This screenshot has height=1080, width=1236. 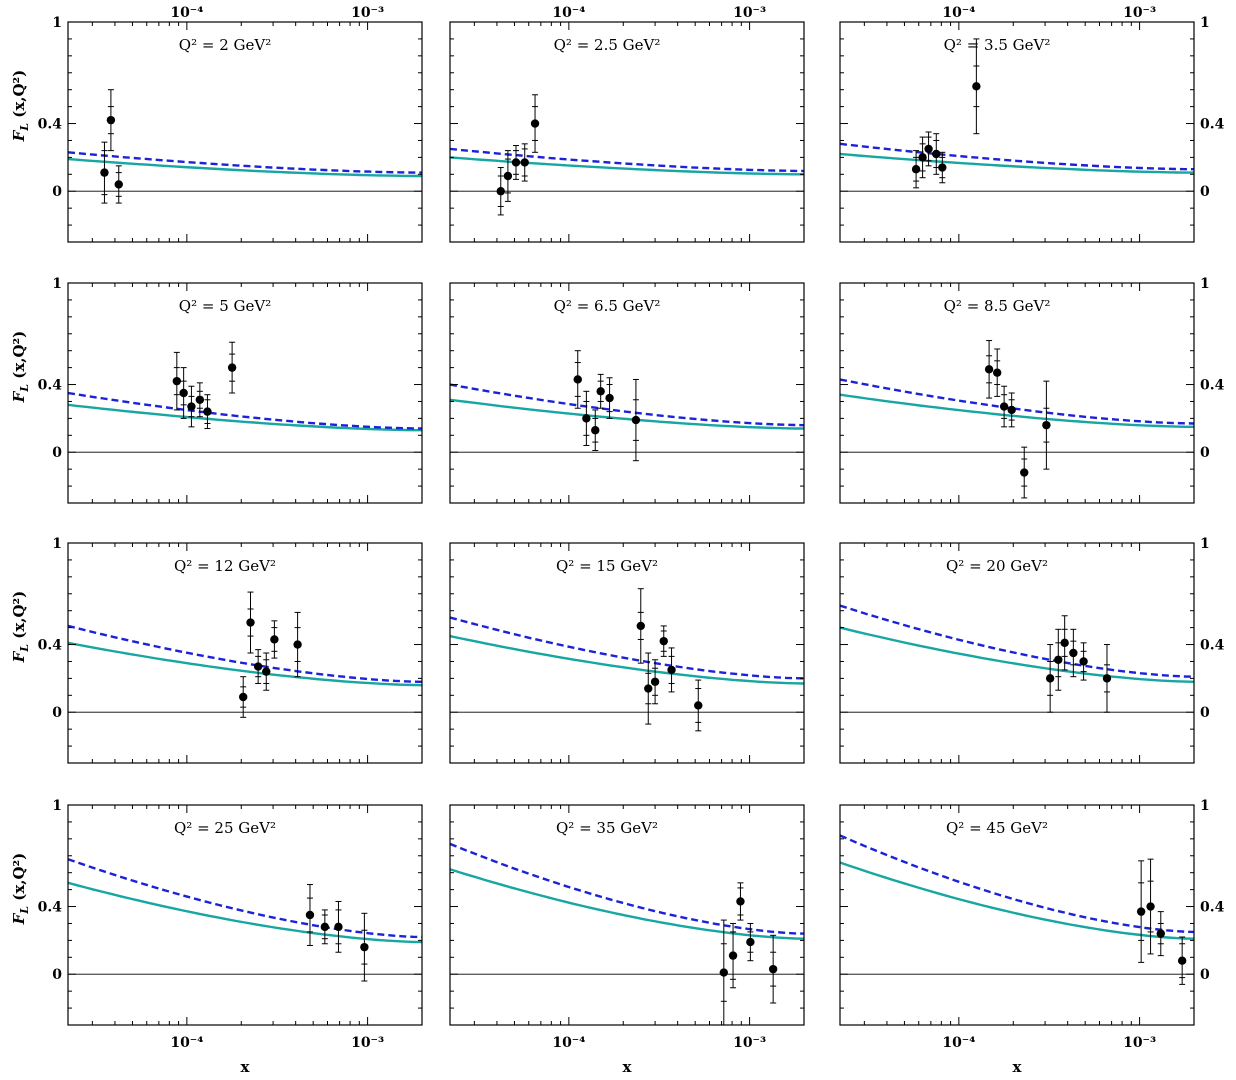 I want to click on panel-12: Q² = 45 GeV² 0 0.4 1 10⁻⁴ 10⁻³ x, so click(x=1032, y=937).